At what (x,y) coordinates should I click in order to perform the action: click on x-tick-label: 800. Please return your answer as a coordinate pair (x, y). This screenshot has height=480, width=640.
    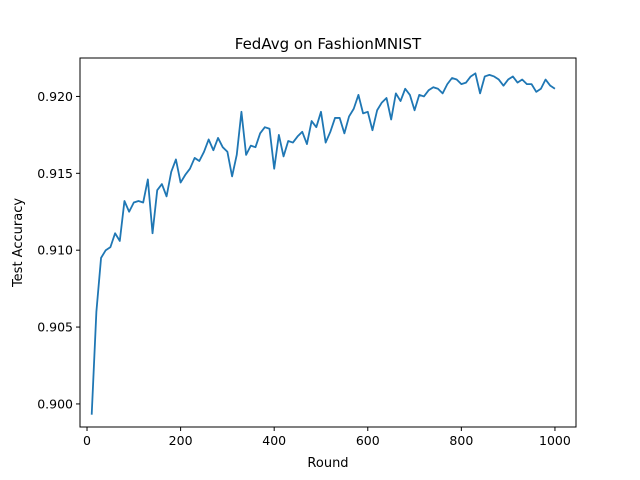
    Looking at the image, I should click on (461, 440).